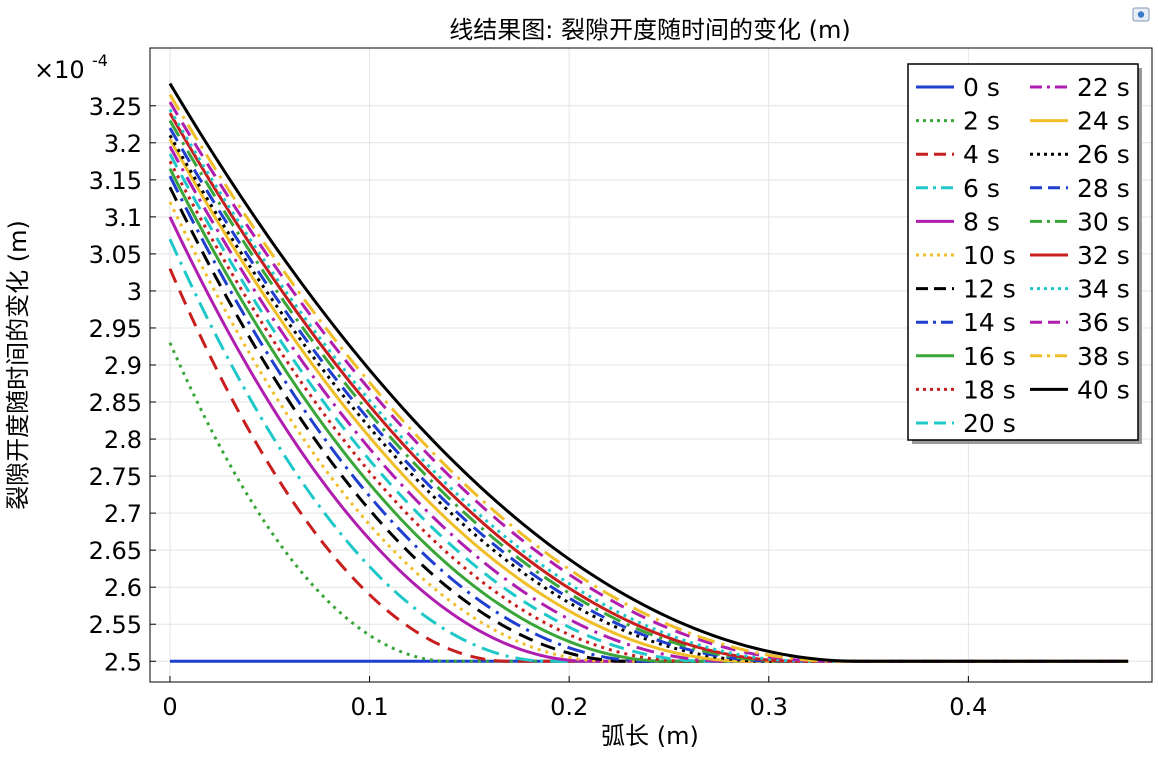 This screenshot has height=757, width=1158. I want to click on legend-label: 10 s, so click(989, 255).